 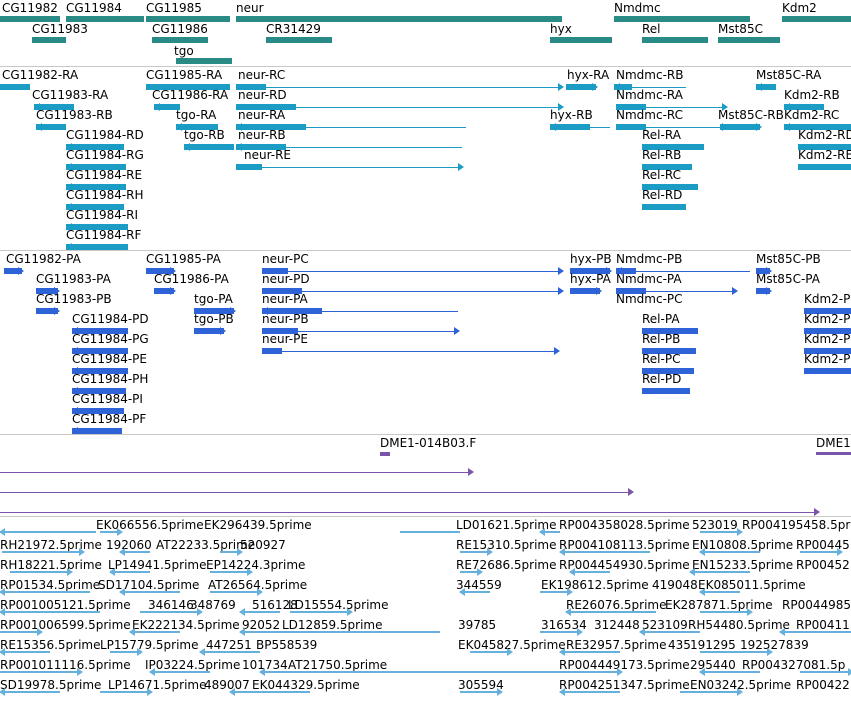 What do you see at coordinates (95, 207) in the screenshot?
I see `transcript-cg11984-rh-bar` at bounding box center [95, 207].